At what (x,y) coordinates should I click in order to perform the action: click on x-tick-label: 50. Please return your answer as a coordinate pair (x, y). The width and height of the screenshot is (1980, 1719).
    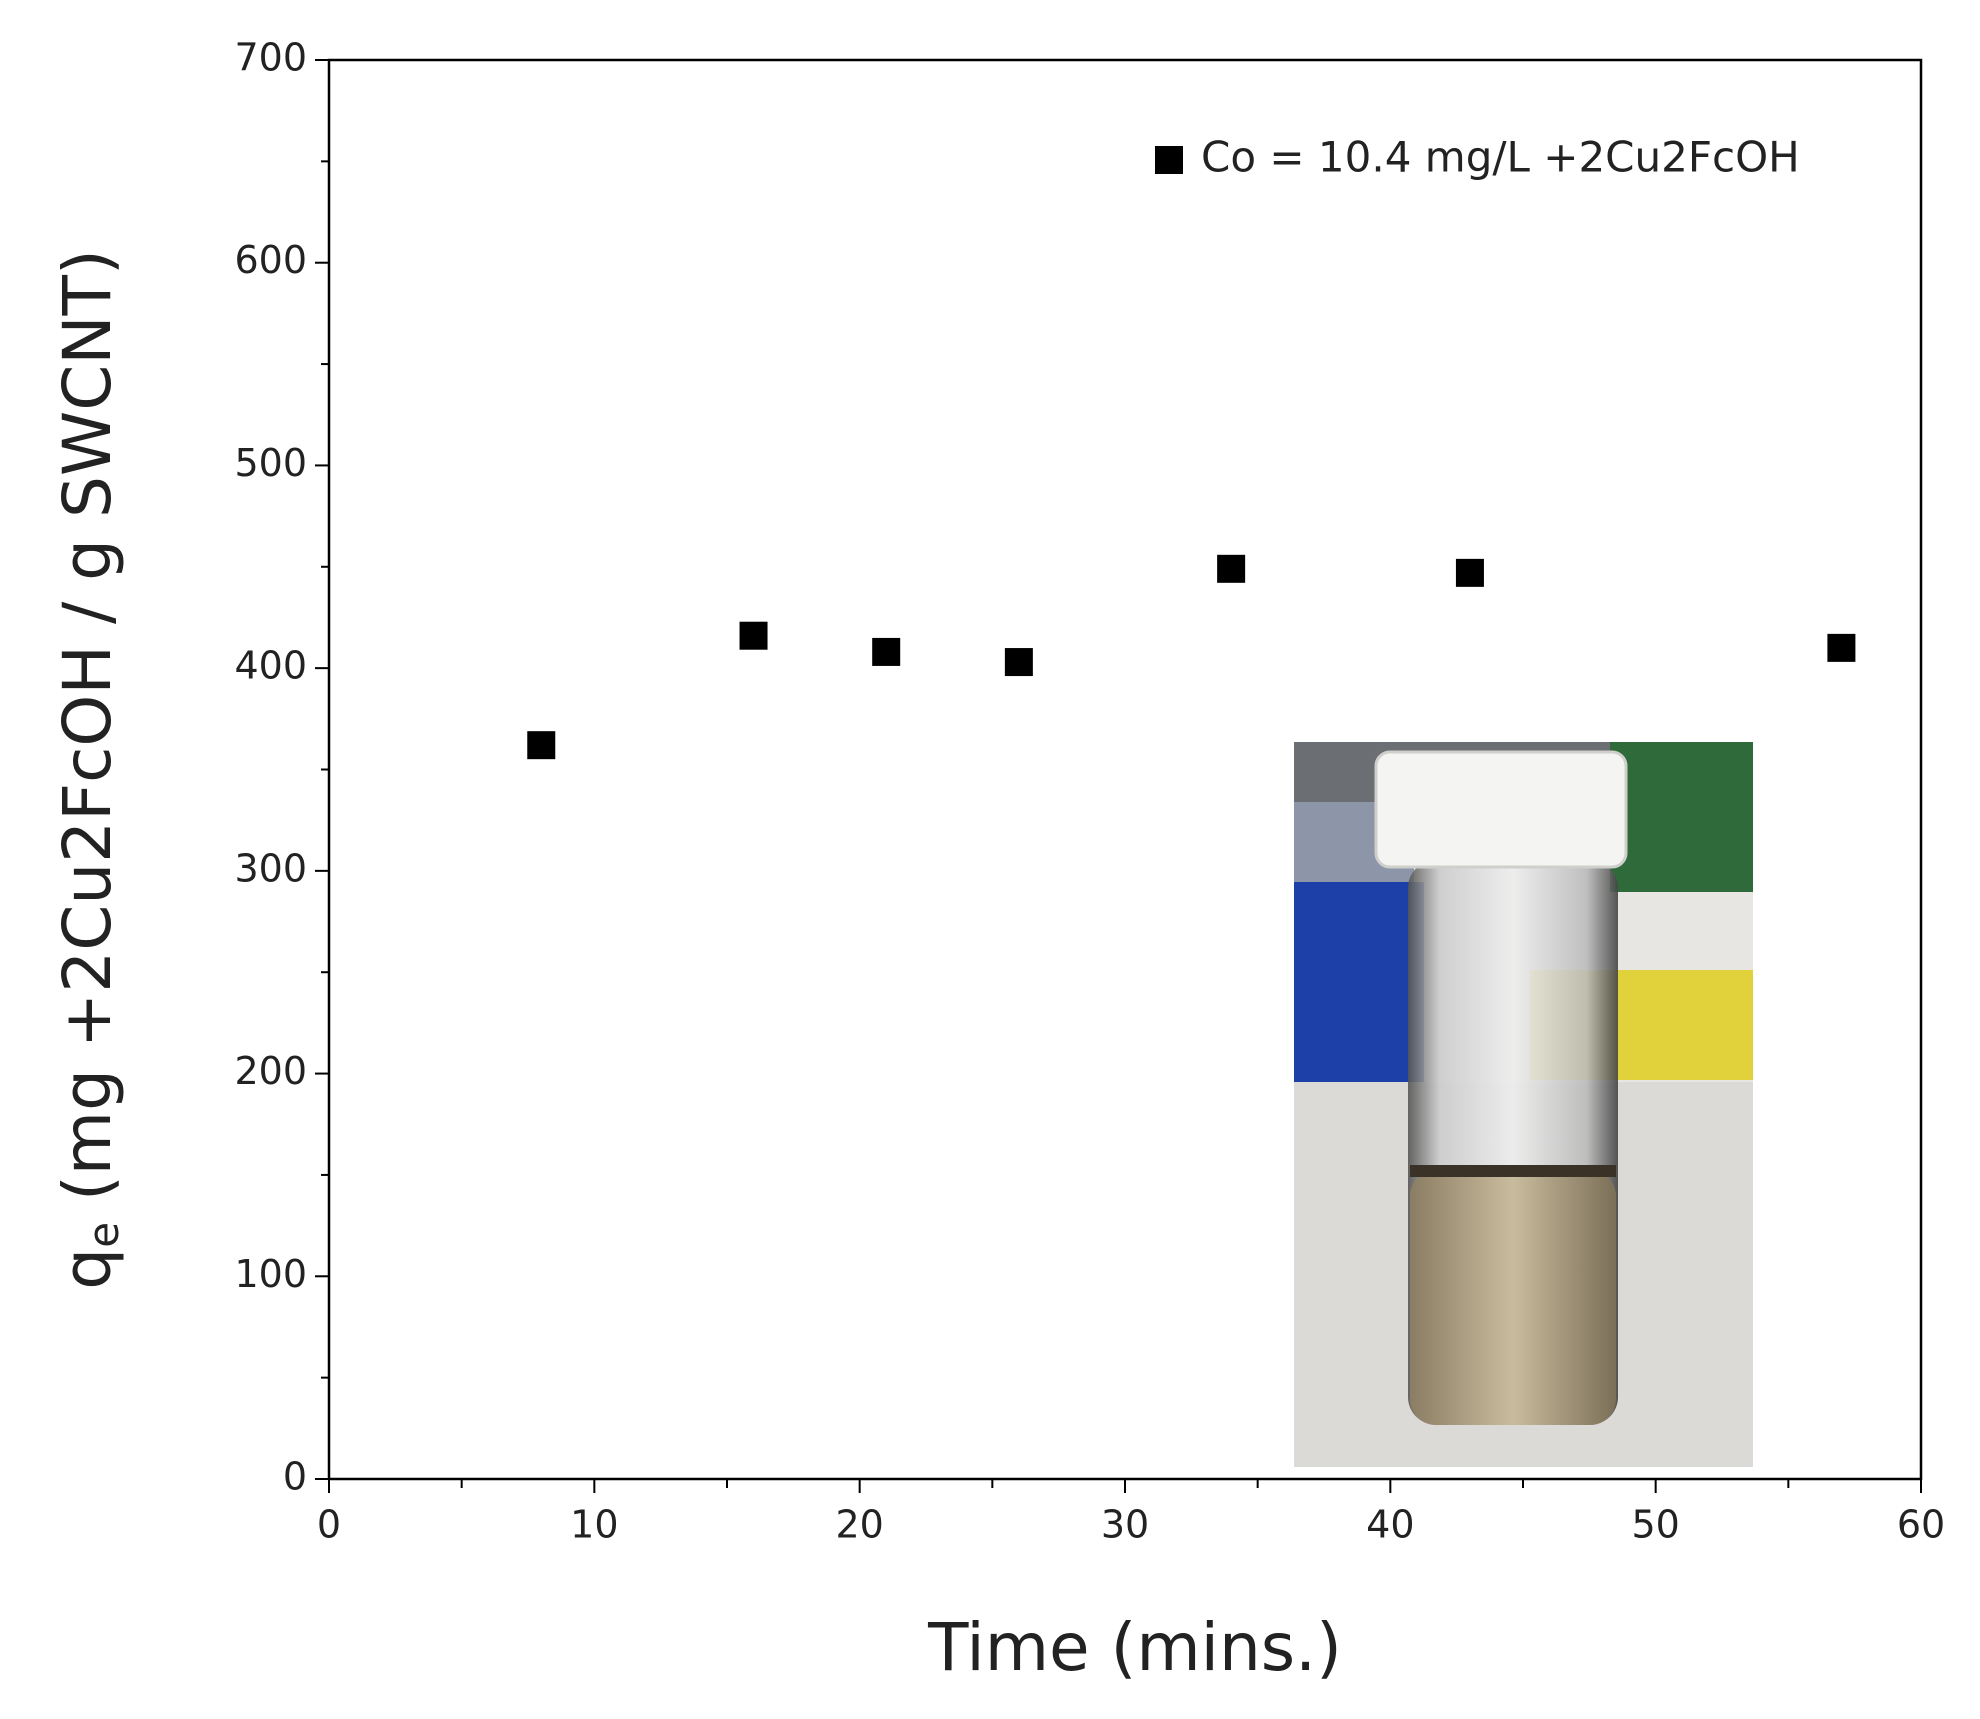
    Looking at the image, I should click on (1655, 1525).